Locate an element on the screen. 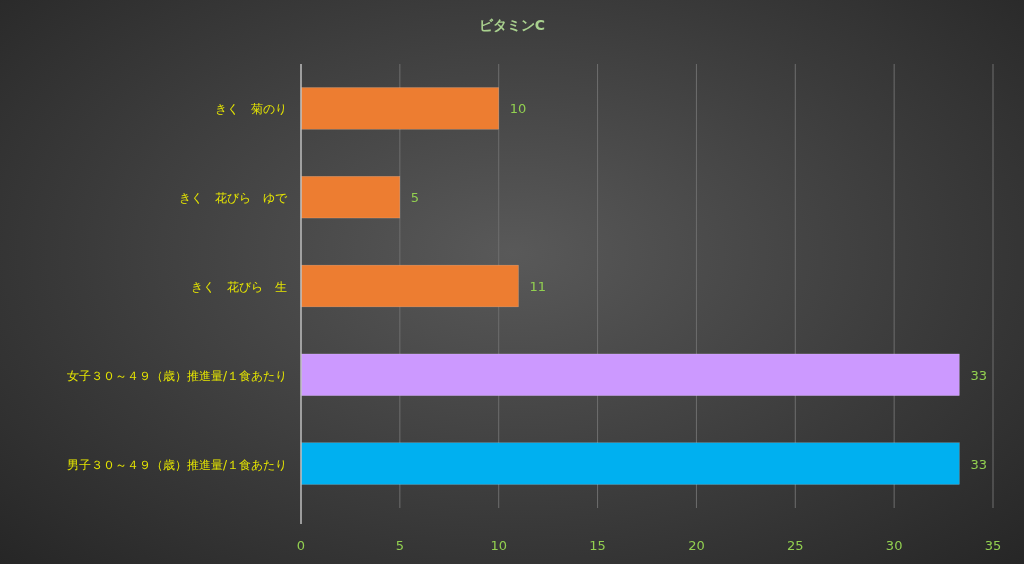  chart-title: ビタミンC is located at coordinates (512, 25).